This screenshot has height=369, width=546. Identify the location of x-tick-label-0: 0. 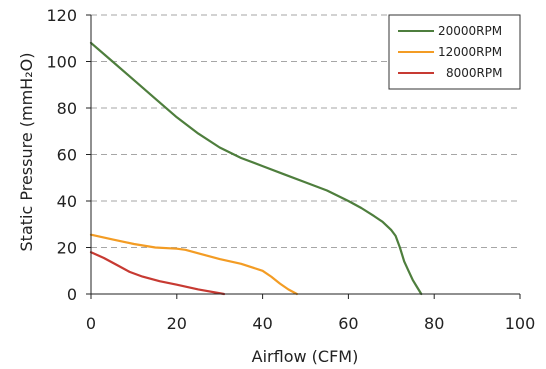
(91, 323).